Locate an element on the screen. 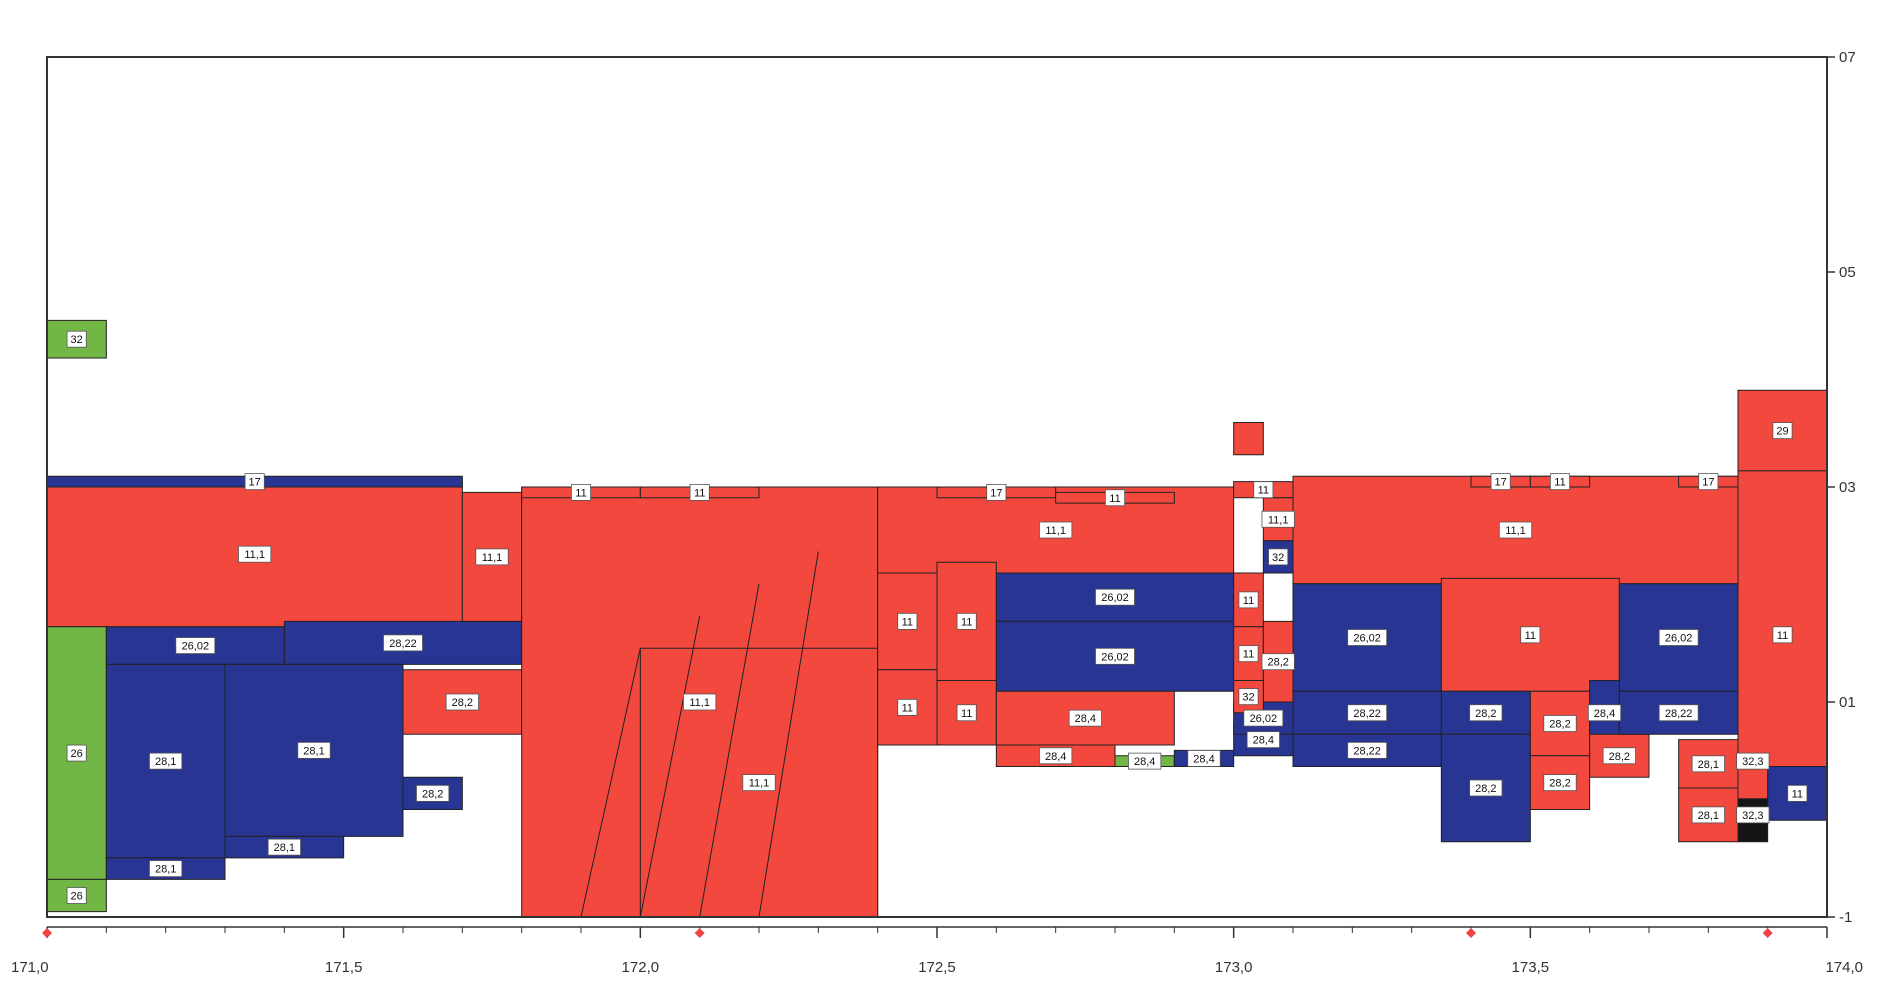  block-label-text-38: 11 is located at coordinates (1248, 655).